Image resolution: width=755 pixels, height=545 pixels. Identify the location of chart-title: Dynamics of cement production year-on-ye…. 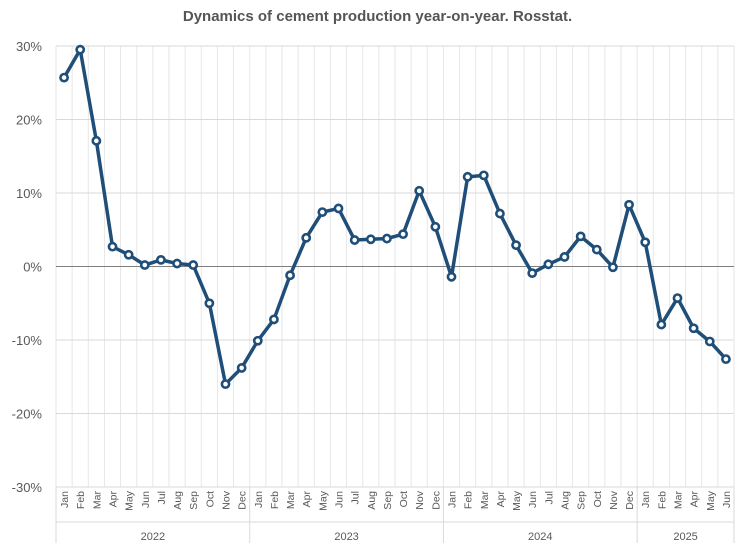
(377, 16).